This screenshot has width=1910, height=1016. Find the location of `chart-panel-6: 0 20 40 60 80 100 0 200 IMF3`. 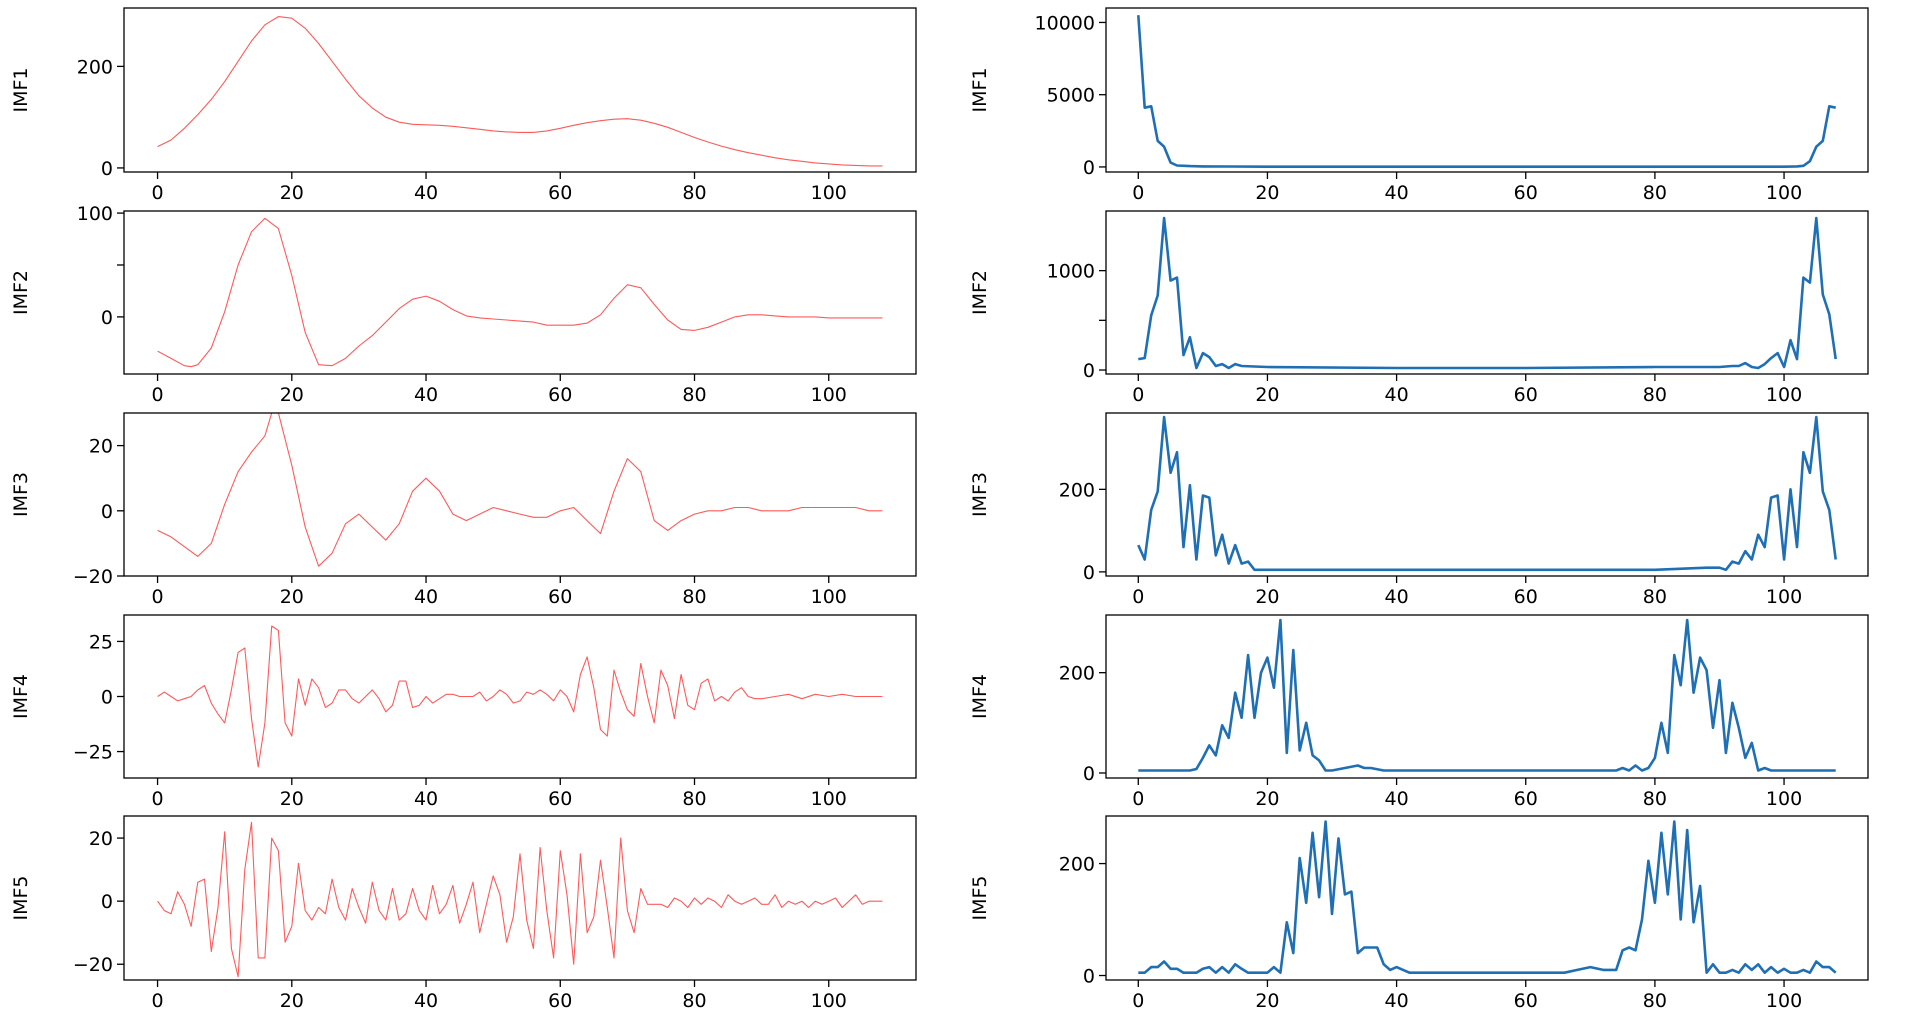

chart-panel-6: 0 20 40 60 80 100 0 200 IMF3 is located at coordinates (1419, 510).